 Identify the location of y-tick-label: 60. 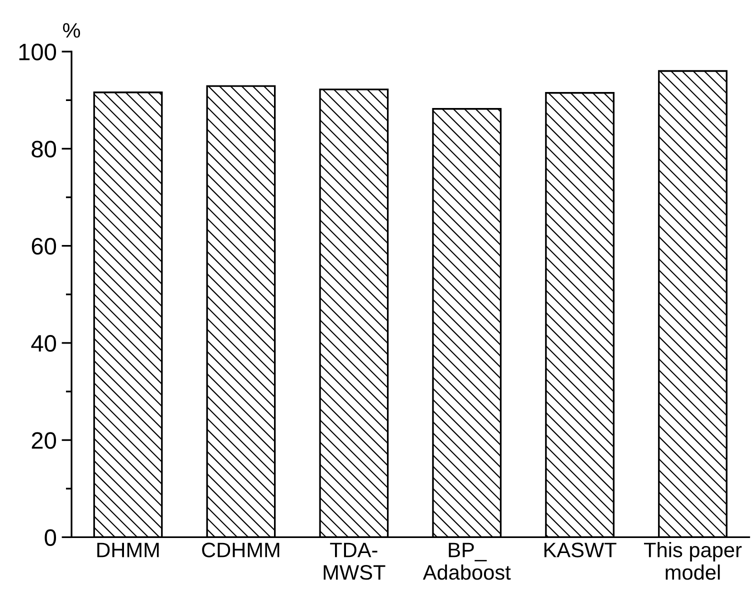
(44, 246).